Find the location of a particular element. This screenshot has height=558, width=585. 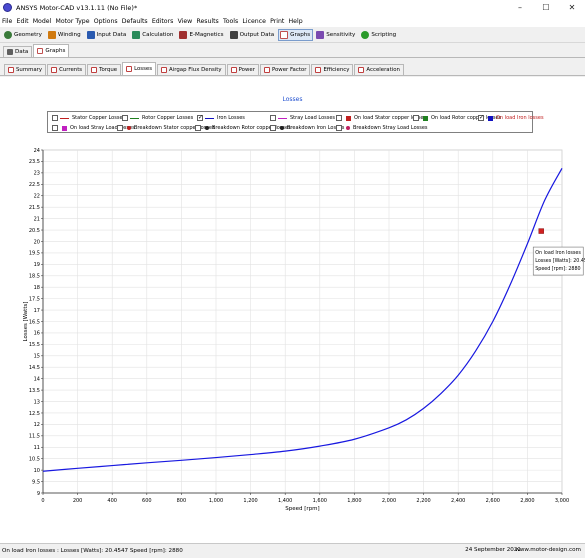

menu-options: Options is located at coordinates (105, 21).